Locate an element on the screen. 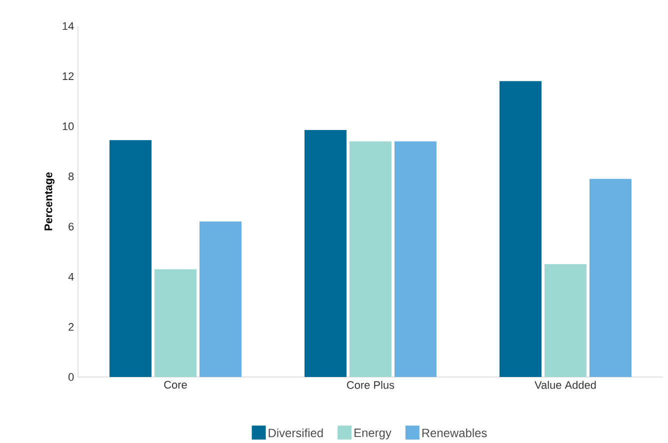 The image size is (668, 443). legend-label: Diversified is located at coordinates (295, 433).